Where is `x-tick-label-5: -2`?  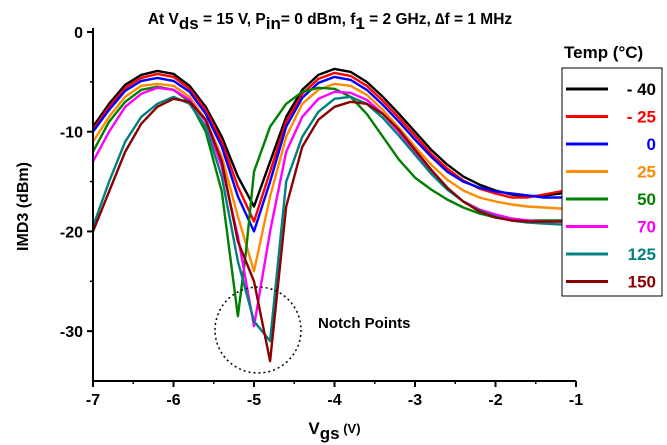 x-tick-label-5: -2 is located at coordinates (495, 400).